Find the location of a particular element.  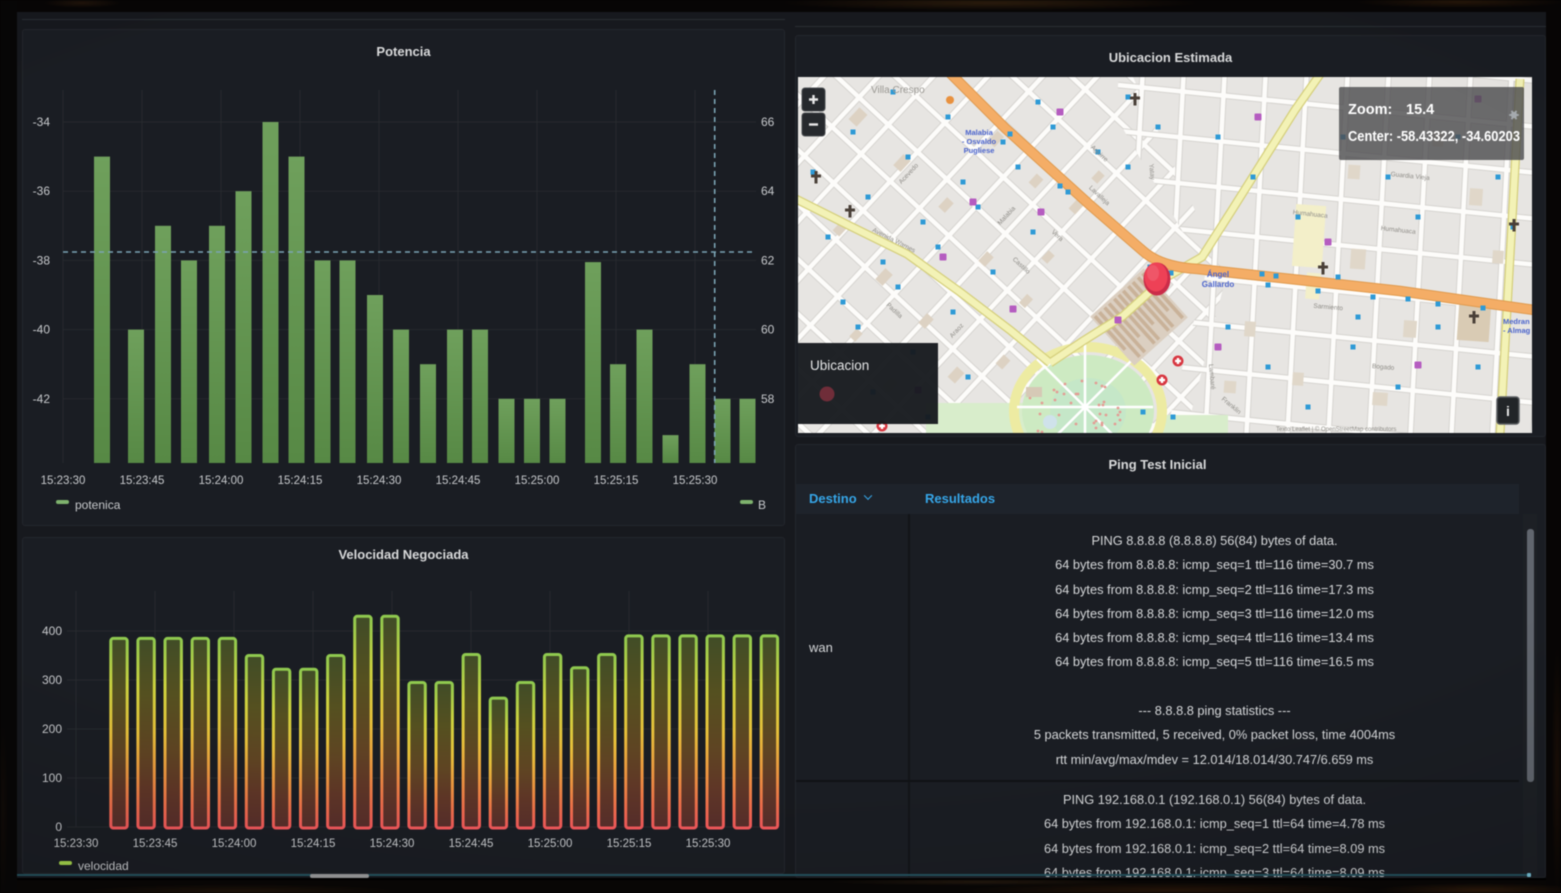

svg-text: 62 is located at coordinates (768, 260).